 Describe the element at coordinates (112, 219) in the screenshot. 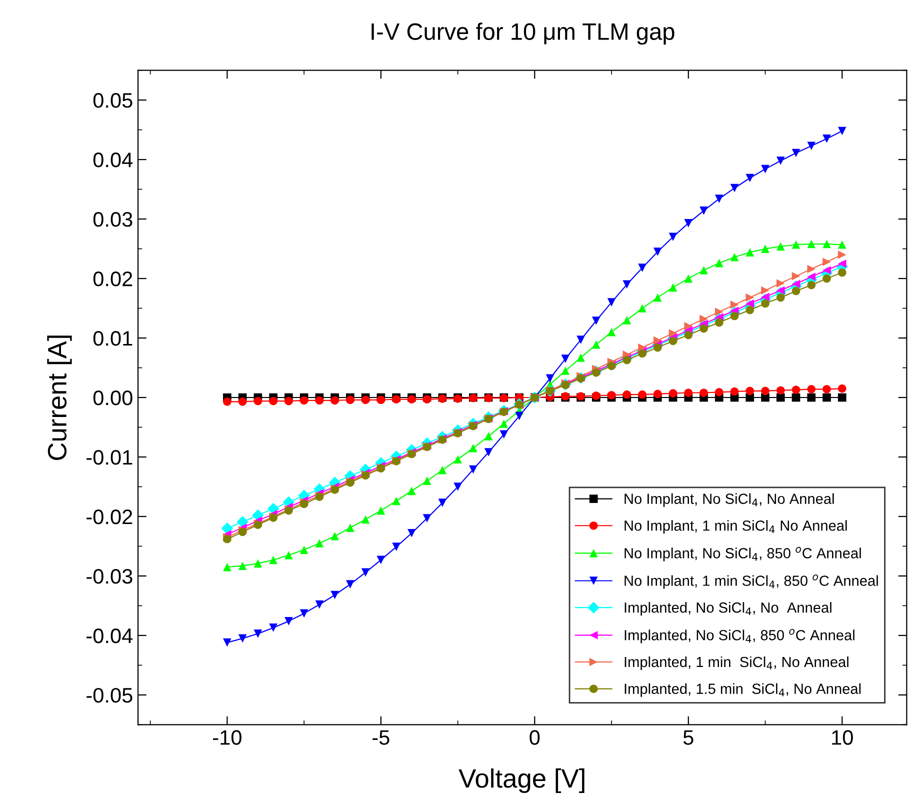

I see `y-tick-label: 0.03` at that location.